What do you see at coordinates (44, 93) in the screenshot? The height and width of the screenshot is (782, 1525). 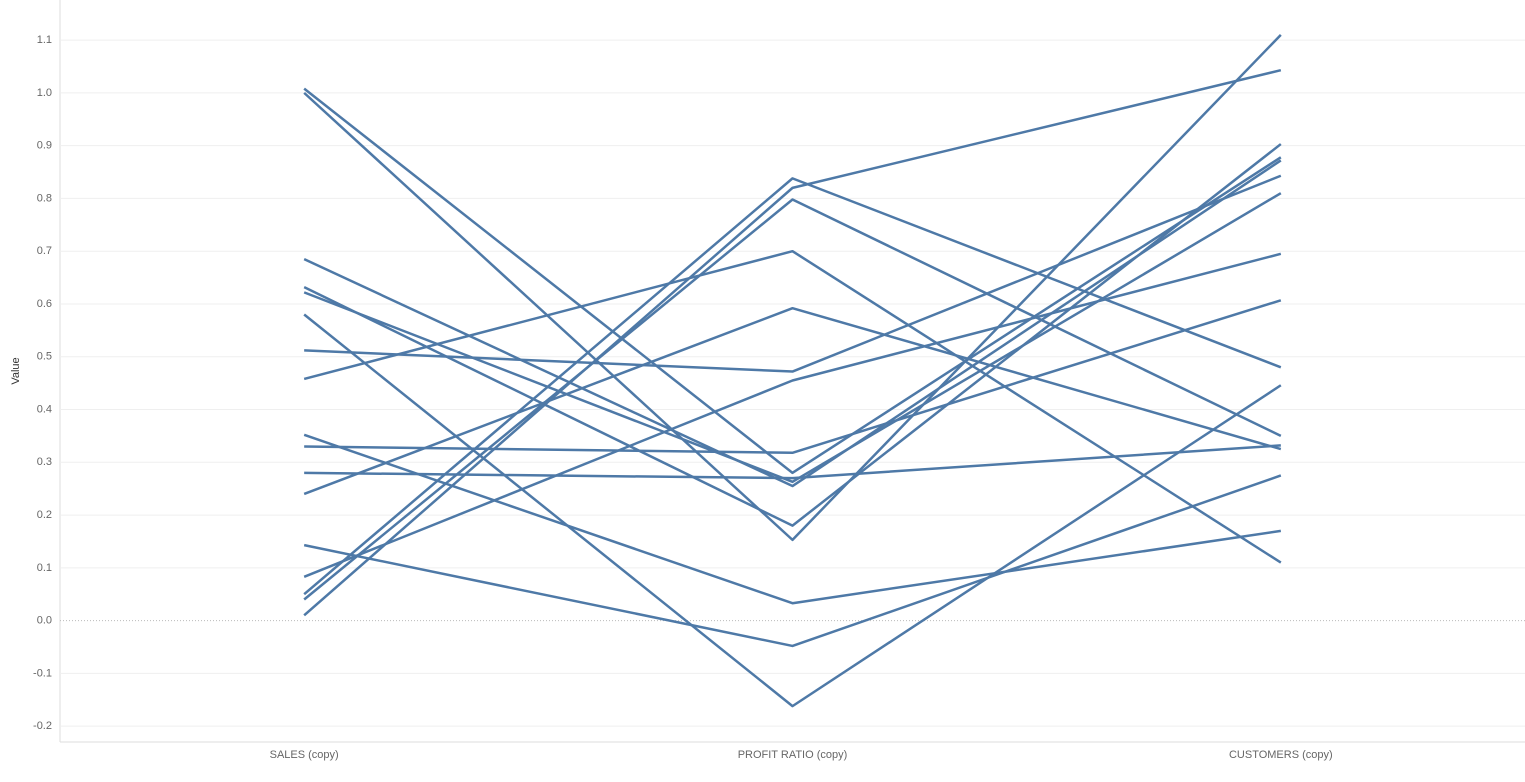 I see `y-tick-label: 1.0` at bounding box center [44, 93].